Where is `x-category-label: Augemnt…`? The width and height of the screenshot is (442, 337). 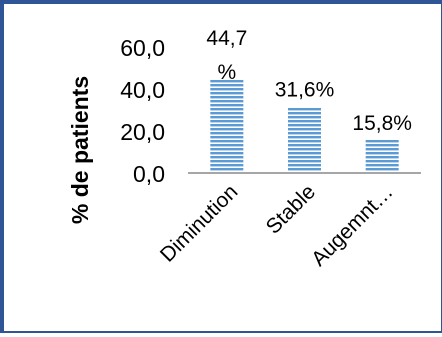
x-category-label: Augemnt… is located at coordinates (352, 225).